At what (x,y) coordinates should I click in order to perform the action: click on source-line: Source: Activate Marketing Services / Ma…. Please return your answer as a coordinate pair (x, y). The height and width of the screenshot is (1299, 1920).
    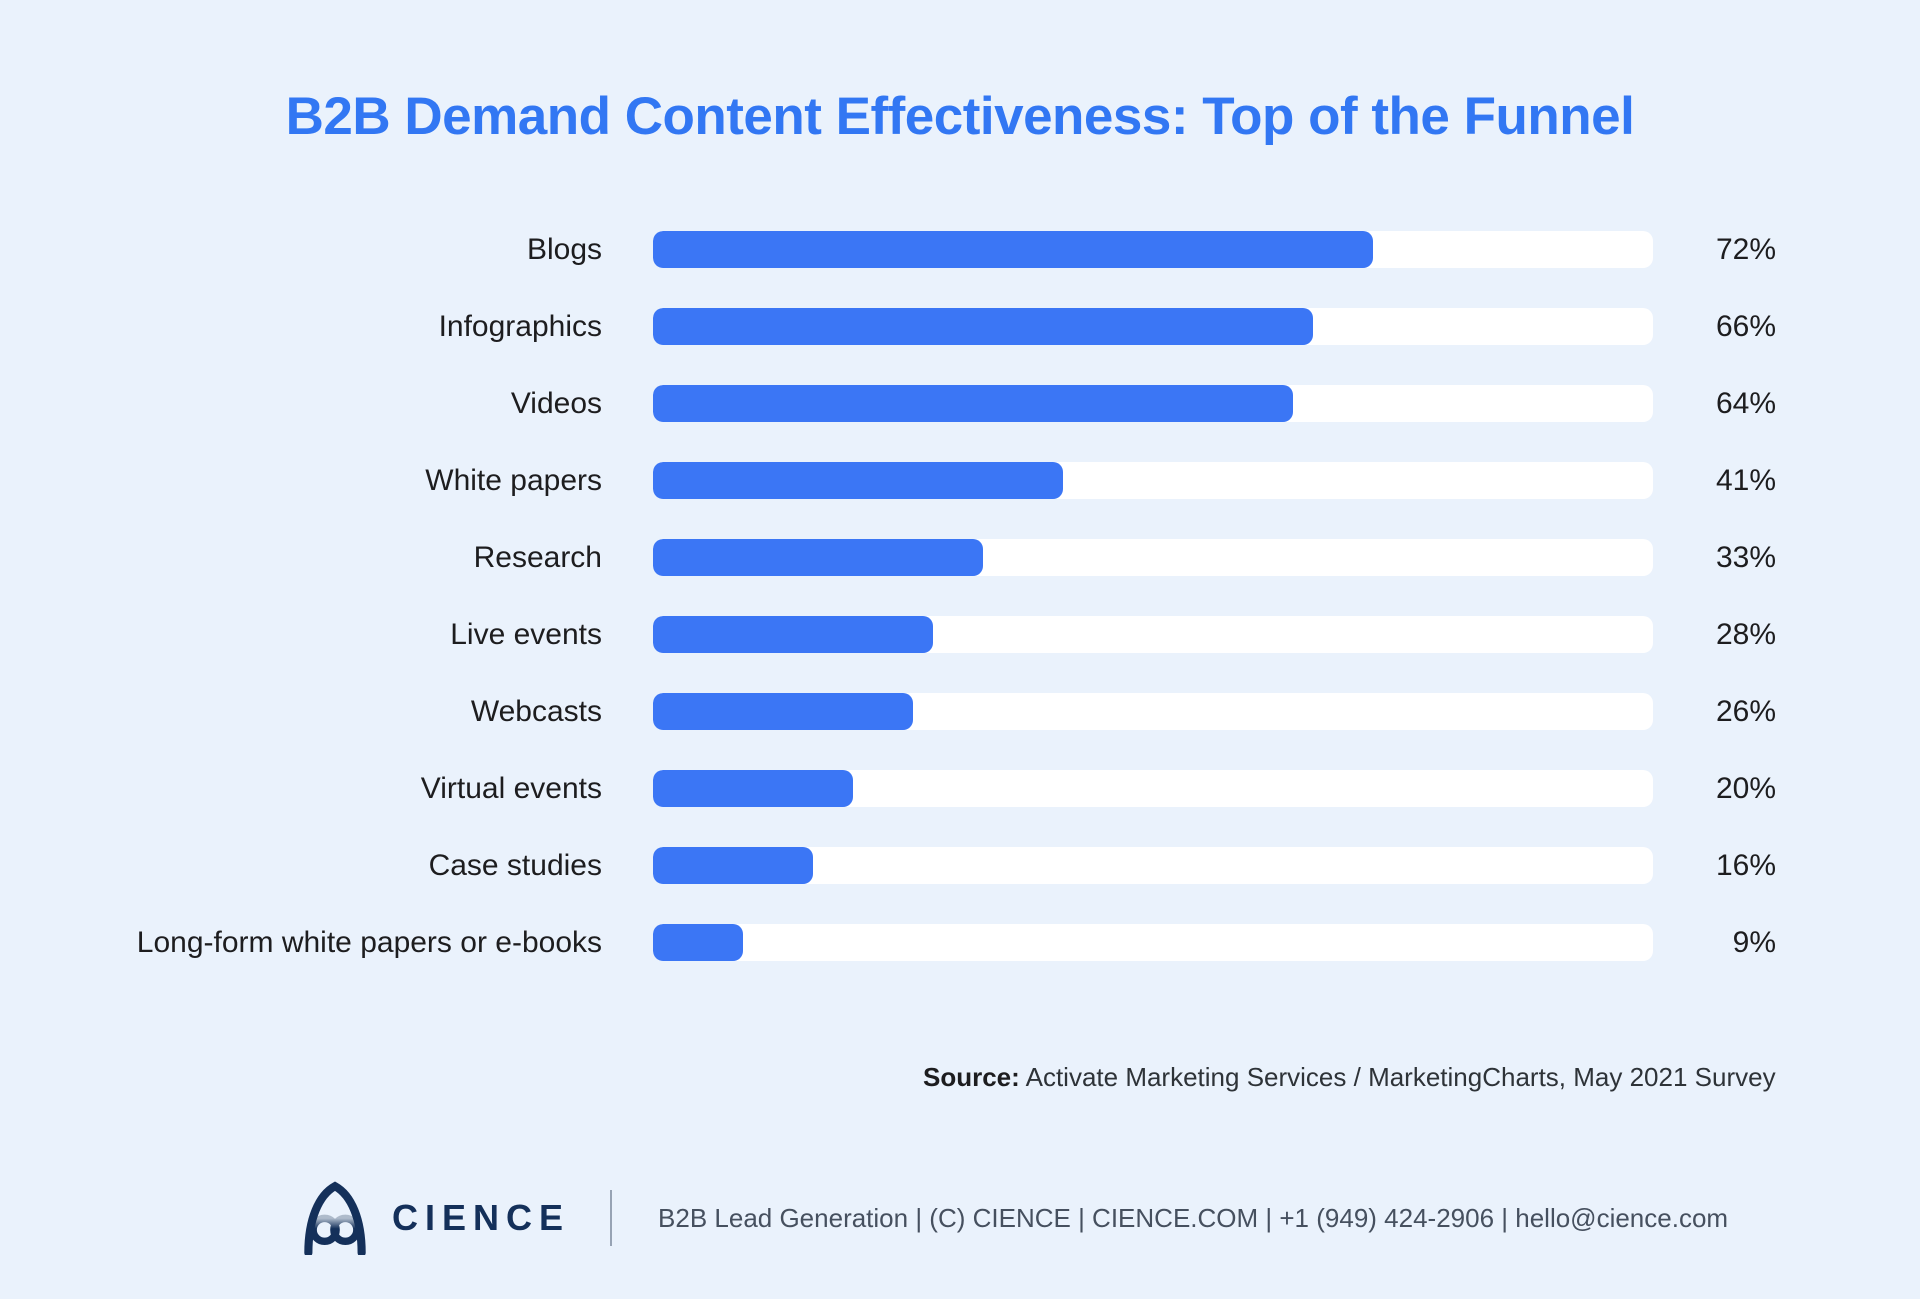
    Looking at the image, I should click on (1349, 1077).